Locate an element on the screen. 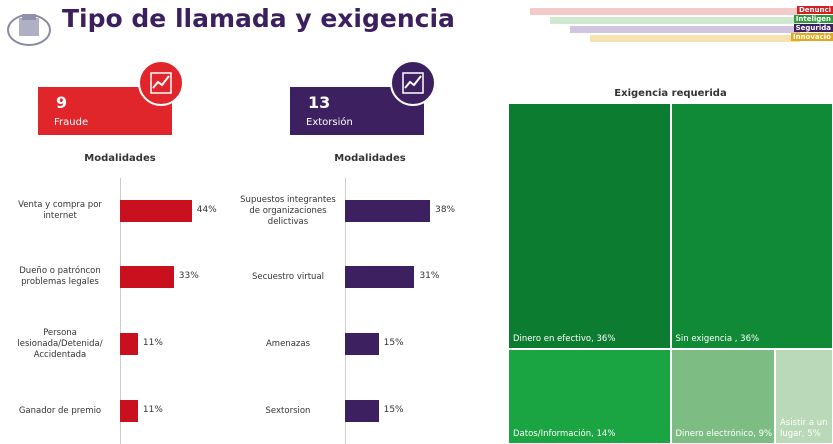 This screenshot has height=444, width=833. category-label: Sextorsion is located at coordinates (288, 410).